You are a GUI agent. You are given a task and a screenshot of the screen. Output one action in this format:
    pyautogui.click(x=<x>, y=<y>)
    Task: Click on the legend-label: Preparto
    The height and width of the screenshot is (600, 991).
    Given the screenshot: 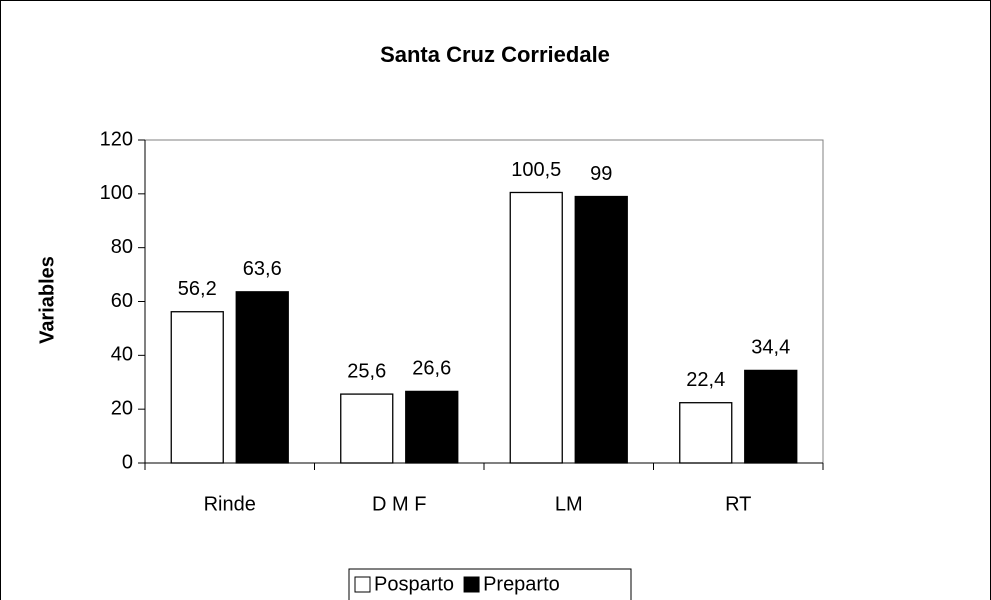 What is the action you would take?
    pyautogui.click(x=521, y=584)
    